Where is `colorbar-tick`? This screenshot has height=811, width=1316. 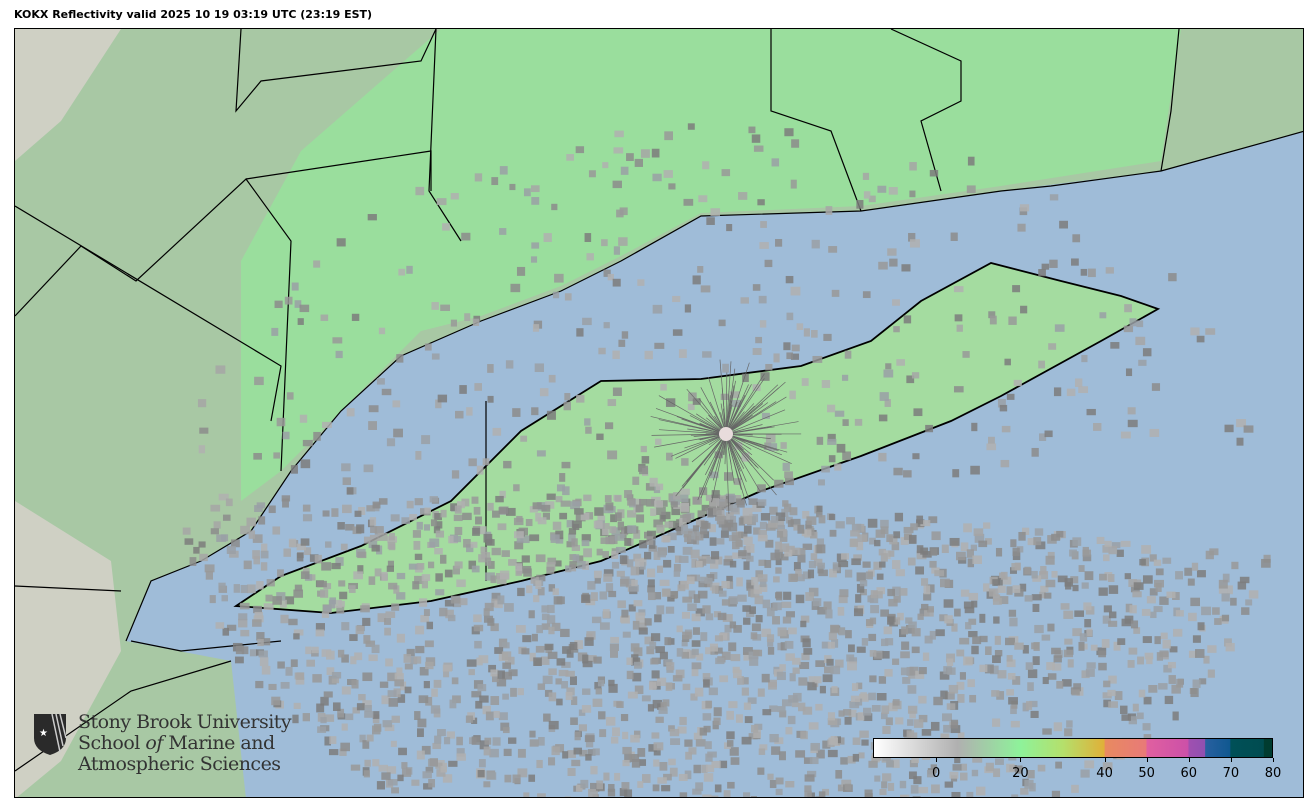 colorbar-tick is located at coordinates (1105, 760).